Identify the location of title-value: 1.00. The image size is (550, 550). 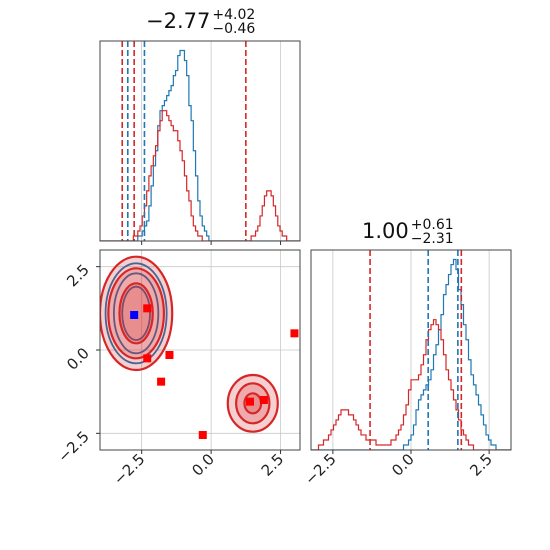
(385, 231).